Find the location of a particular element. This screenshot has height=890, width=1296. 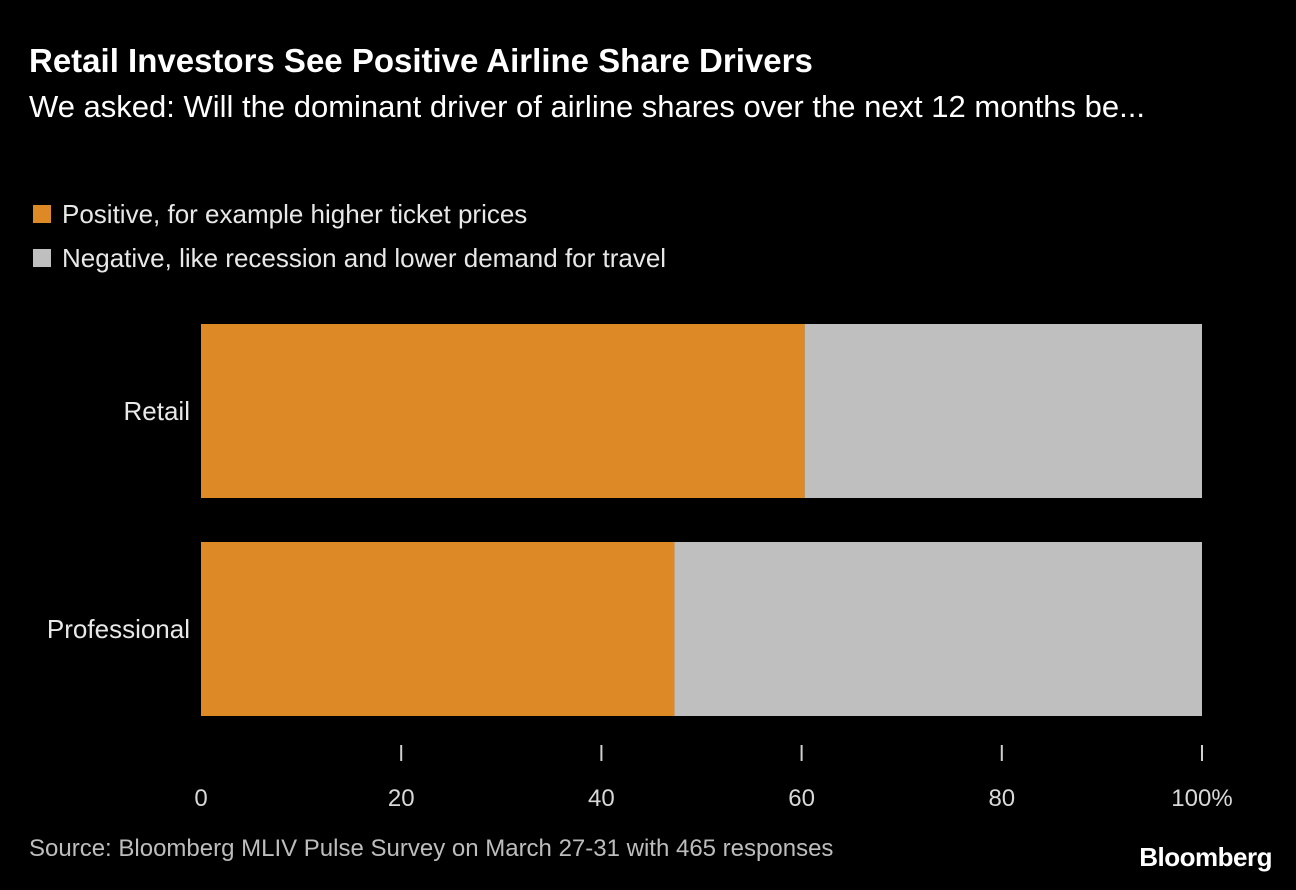

category-label-retail: Retail is located at coordinates (157, 411).